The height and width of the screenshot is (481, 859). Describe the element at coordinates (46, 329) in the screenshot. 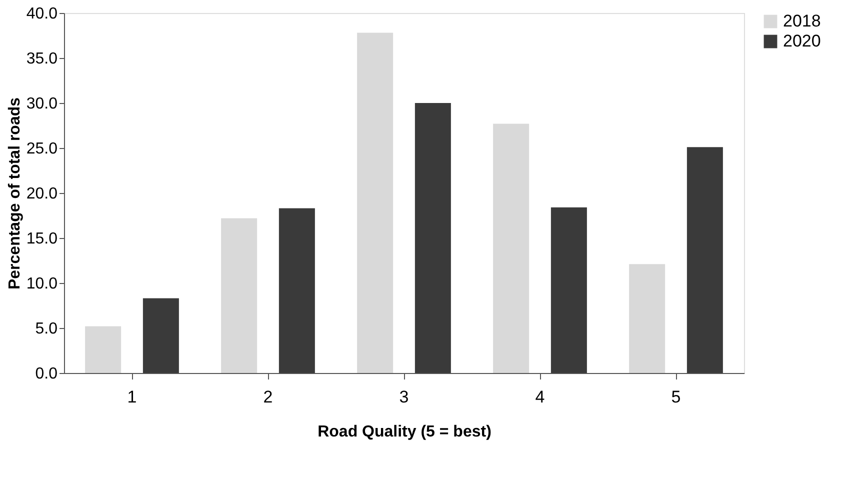

I see `y-tick-label: 5.0` at that location.